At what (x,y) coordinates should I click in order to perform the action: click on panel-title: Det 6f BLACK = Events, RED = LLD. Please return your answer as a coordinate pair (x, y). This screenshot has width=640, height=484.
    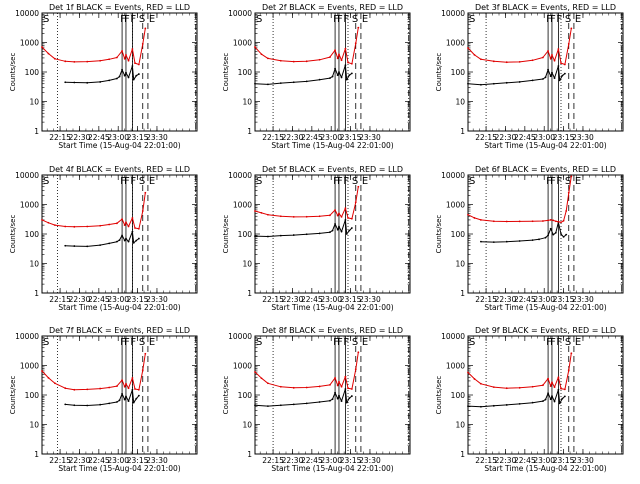
    Looking at the image, I should click on (545, 169).